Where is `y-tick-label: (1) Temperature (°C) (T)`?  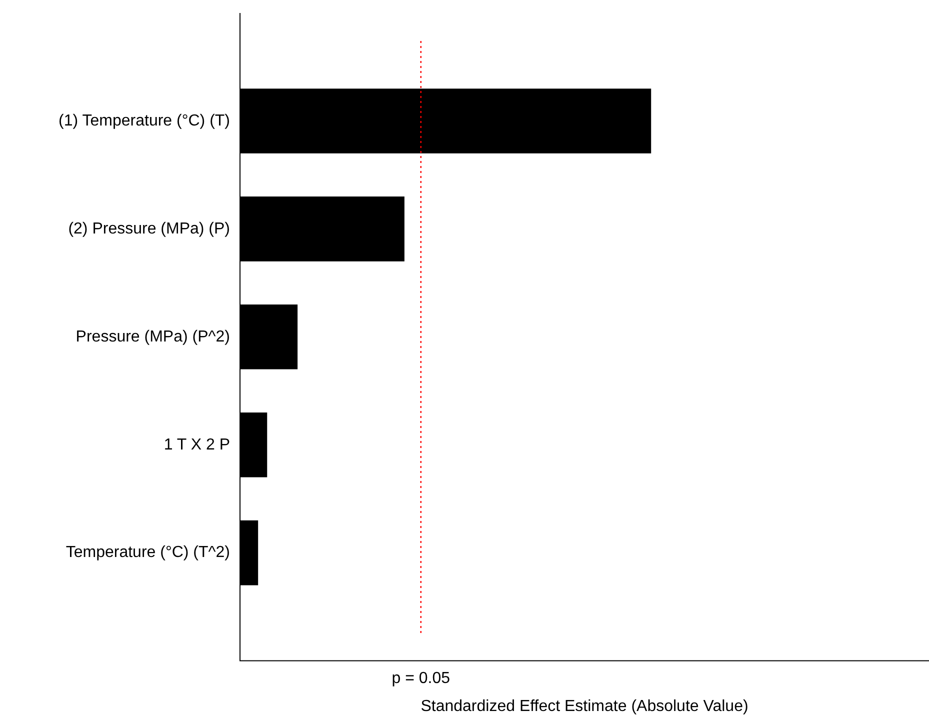
y-tick-label: (1) Temperature (°C) (T) is located at coordinates (144, 121).